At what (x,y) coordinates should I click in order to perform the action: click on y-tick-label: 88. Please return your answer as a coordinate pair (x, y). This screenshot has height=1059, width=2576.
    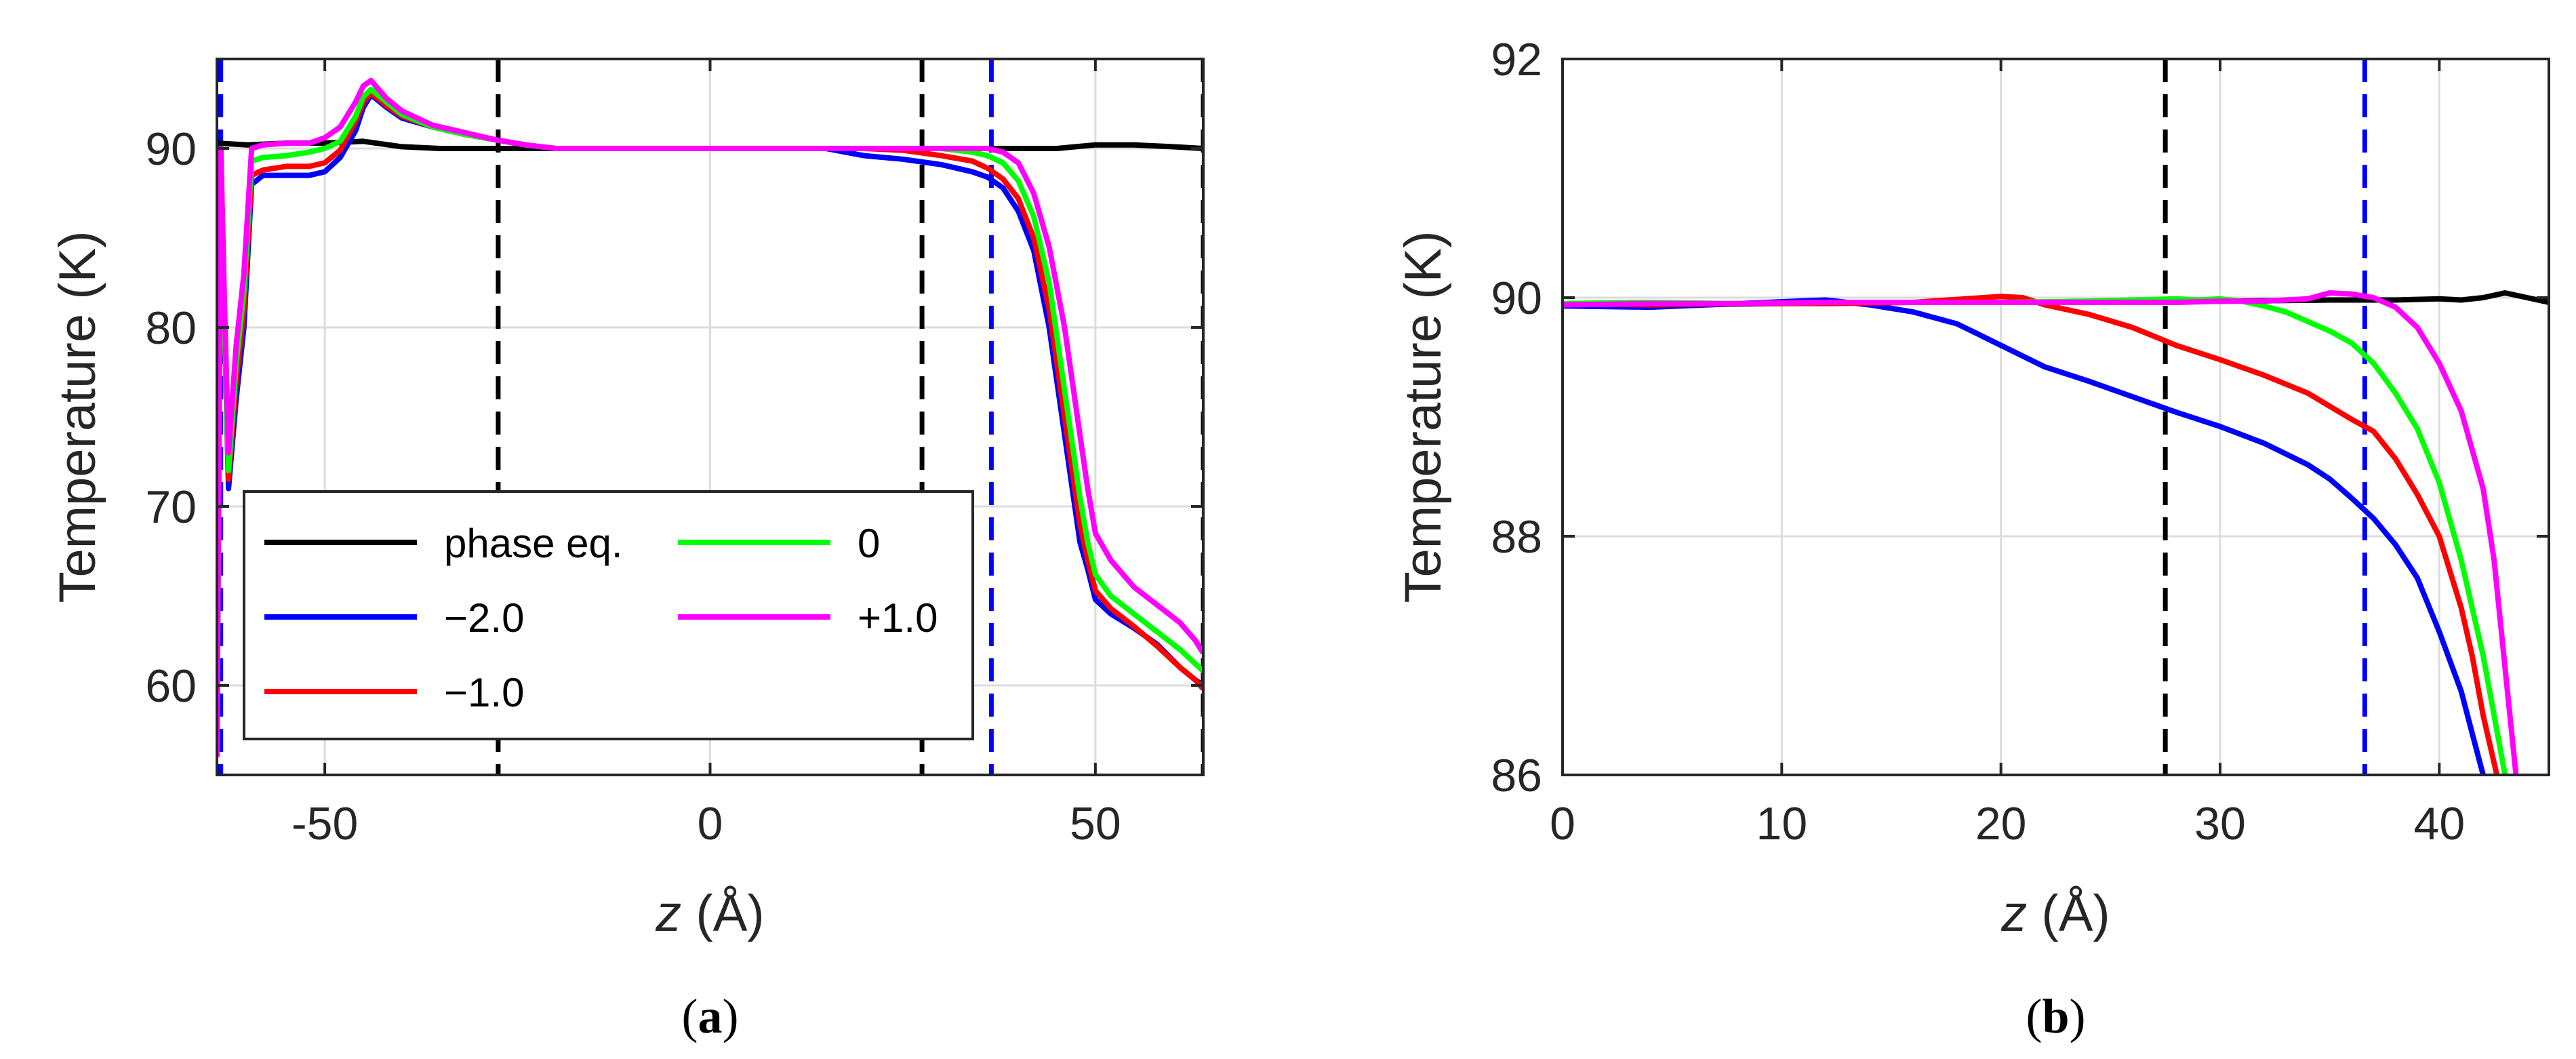
    Looking at the image, I should click on (1516, 537).